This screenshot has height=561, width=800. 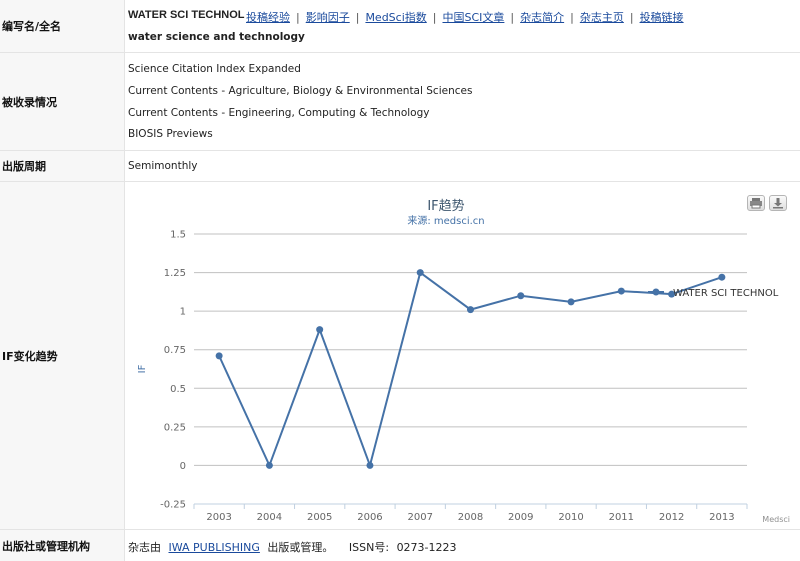 What do you see at coordinates (170, 134) in the screenshot?
I see `index-item: BIOSIS Previews` at bounding box center [170, 134].